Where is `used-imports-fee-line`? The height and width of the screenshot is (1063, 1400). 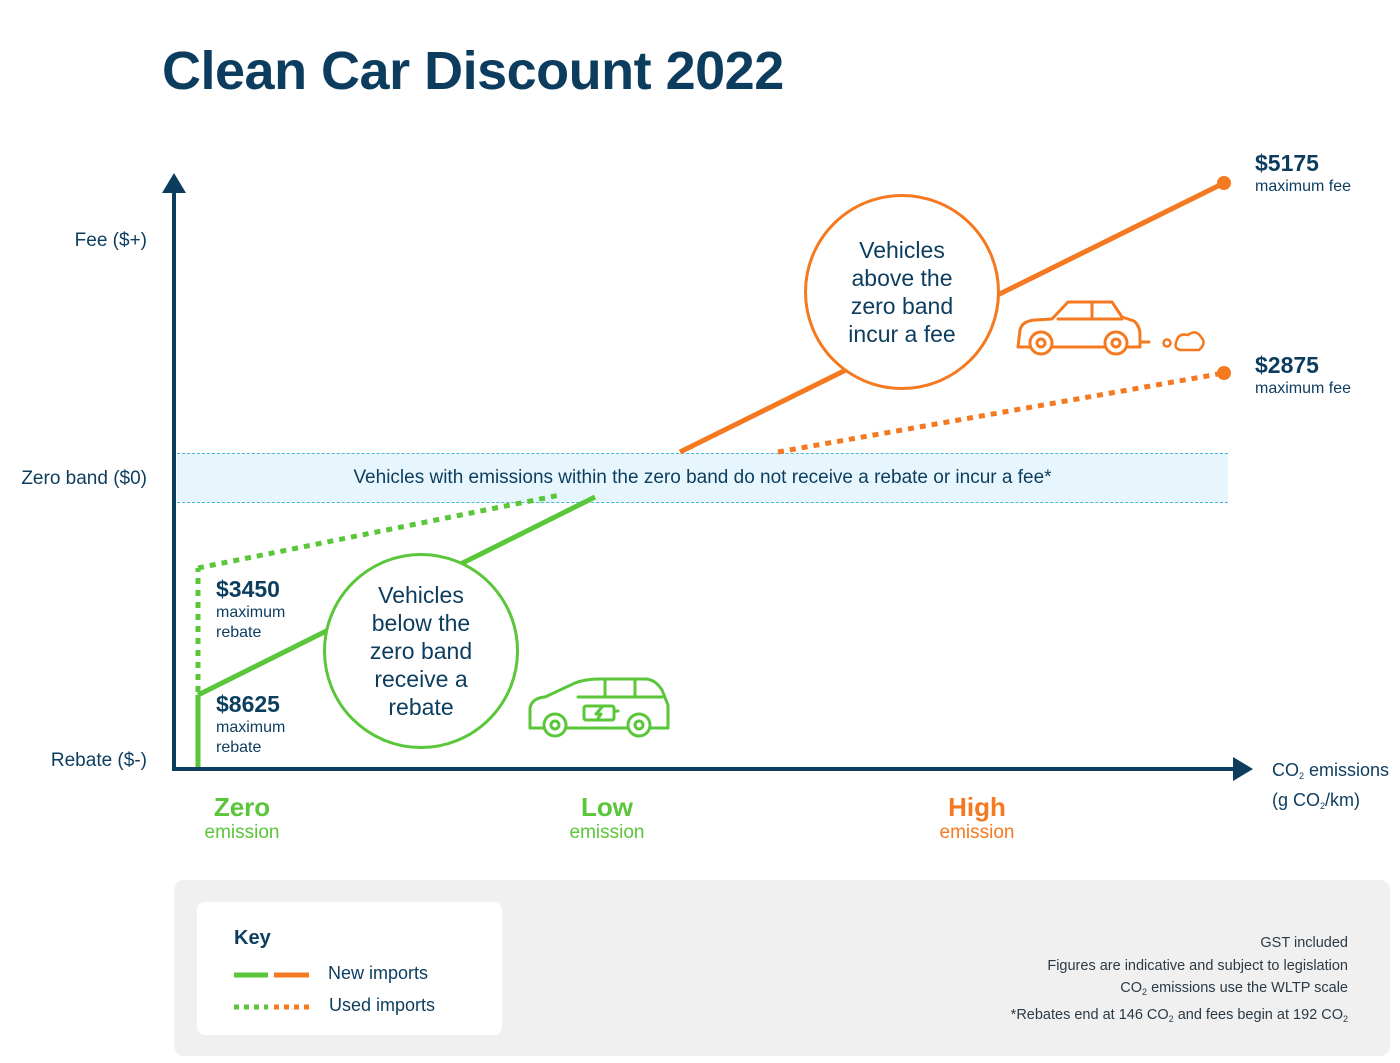 used-imports-fee-line is located at coordinates (1004, 410).